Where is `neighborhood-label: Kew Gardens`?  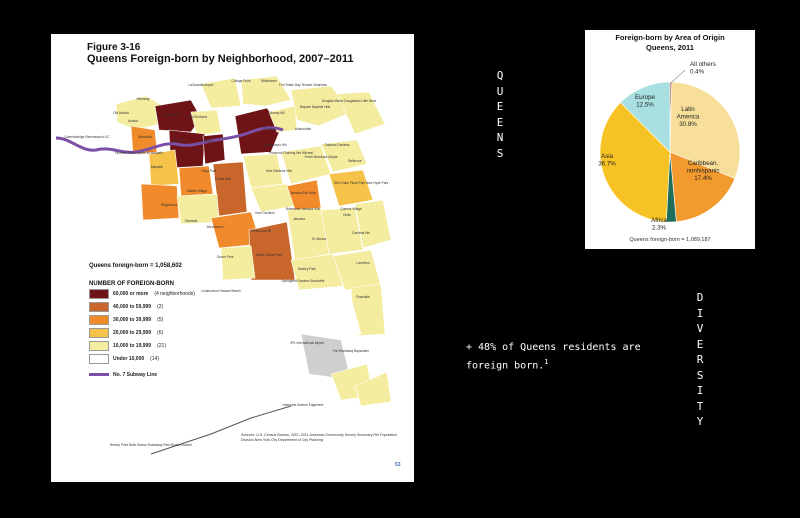 neighborhood-label: Kew Gardens is located at coordinates (265, 213).